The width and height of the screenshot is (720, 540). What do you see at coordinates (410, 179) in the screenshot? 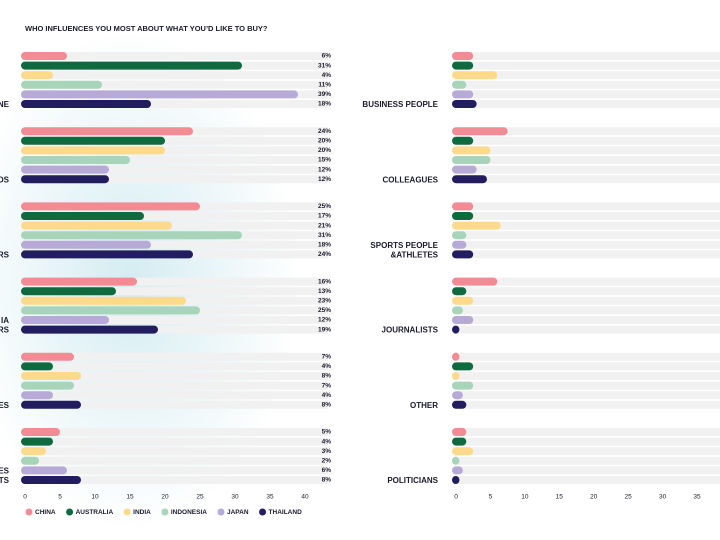
I see `category-label: COLLEAGUES` at bounding box center [410, 179].